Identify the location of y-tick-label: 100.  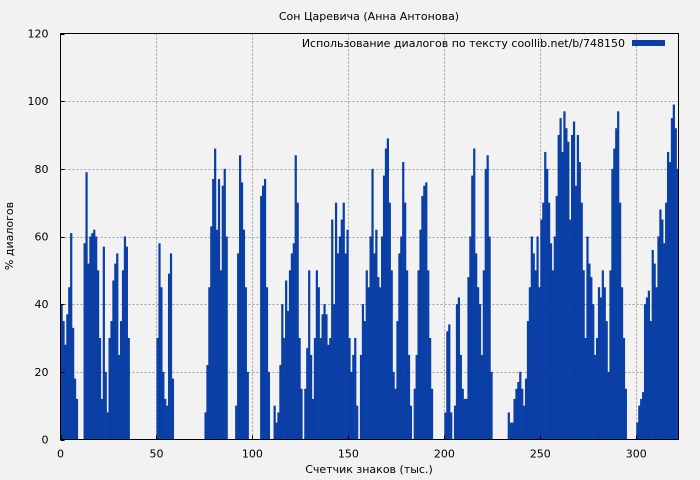
(38, 101).